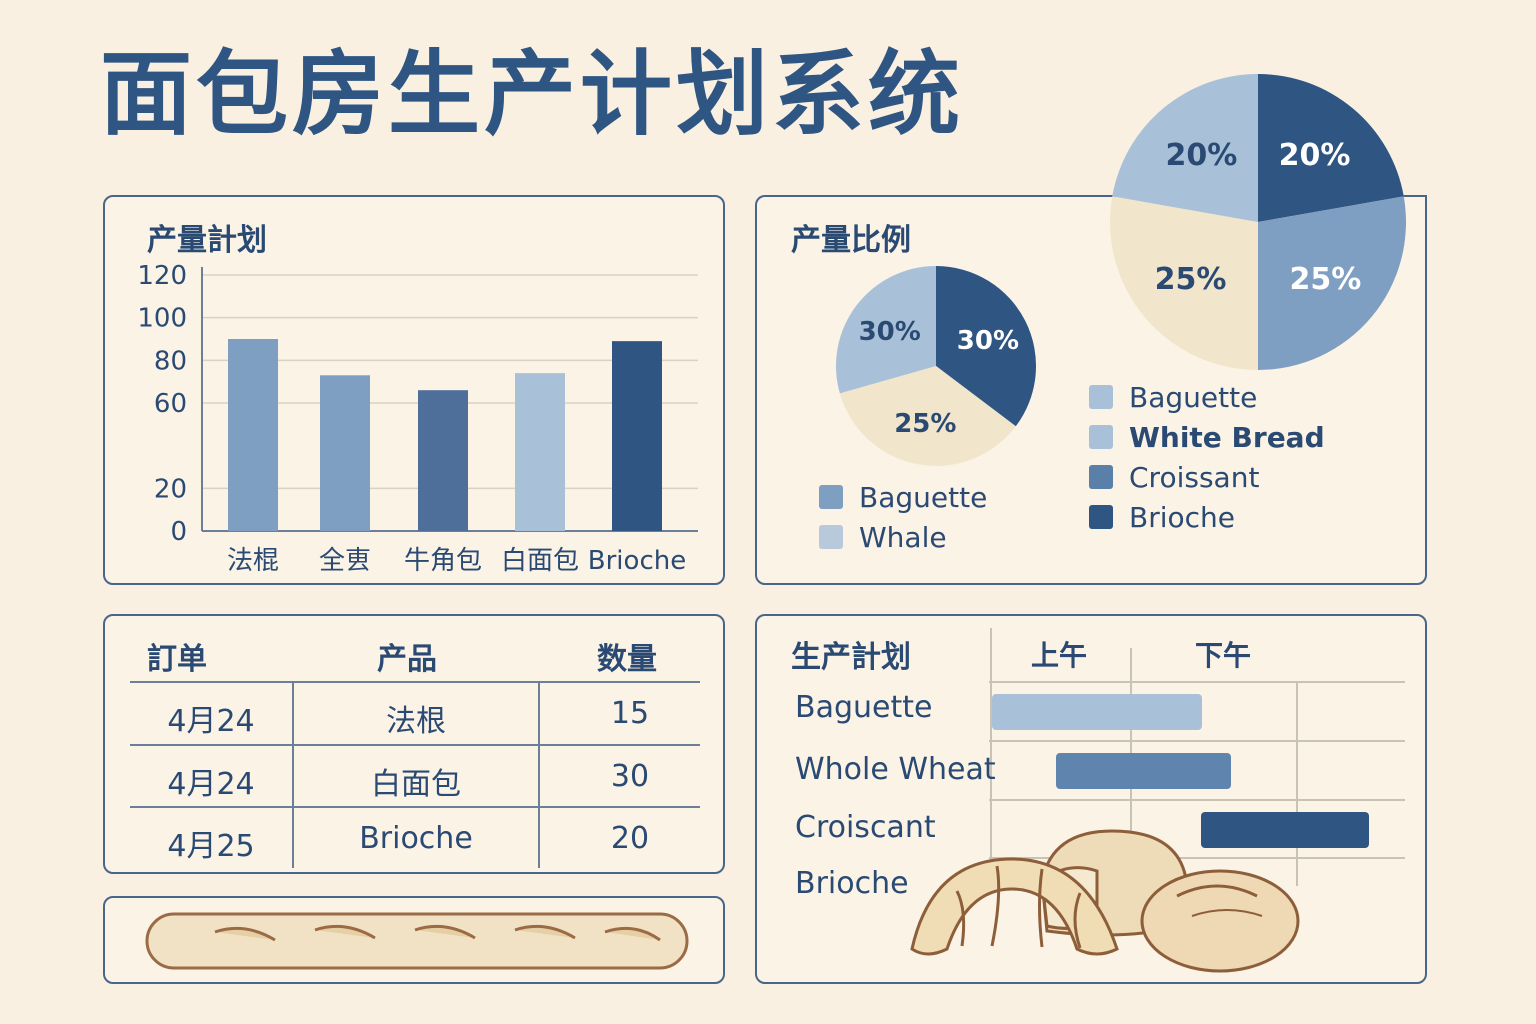 The image size is (1536, 1024). I want to click on legend-item: White Bread, so click(1207, 437).